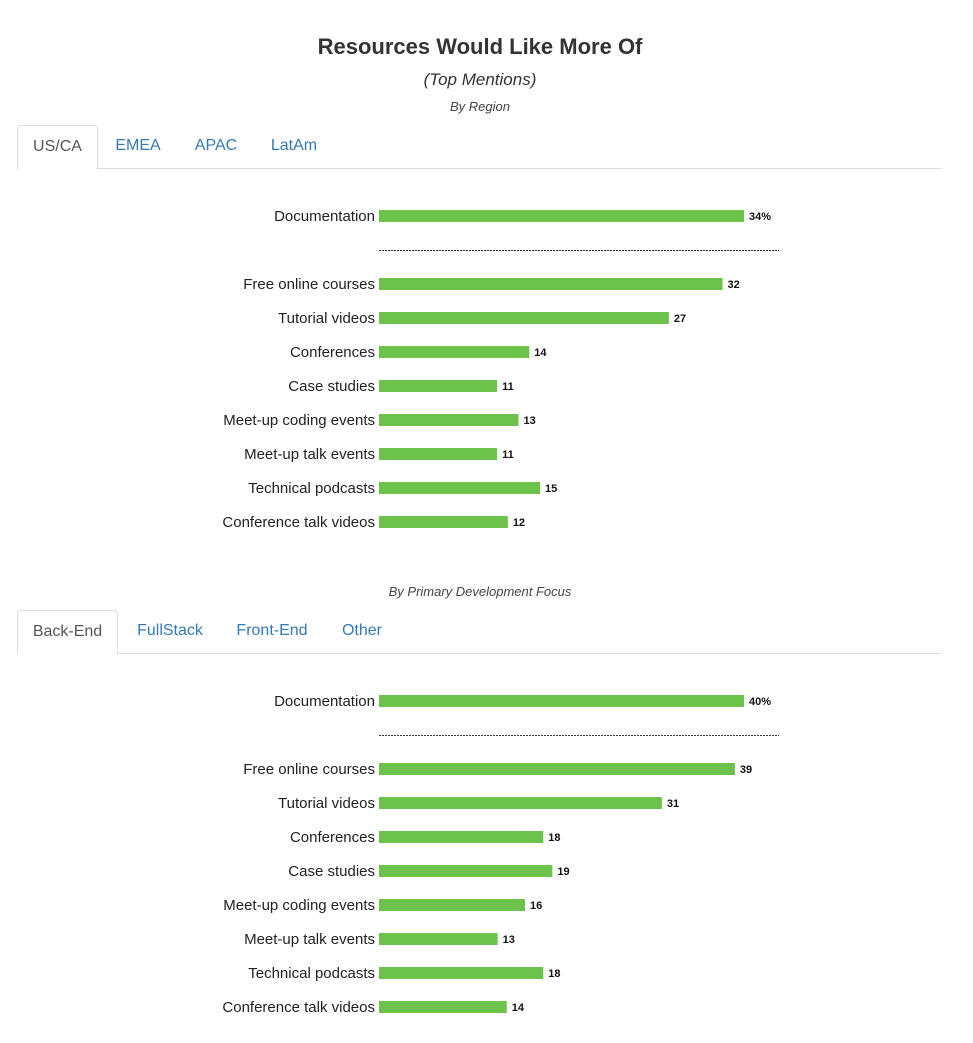 The height and width of the screenshot is (1043, 973). I want to click on value-label-documentation: 34%, so click(760, 217).